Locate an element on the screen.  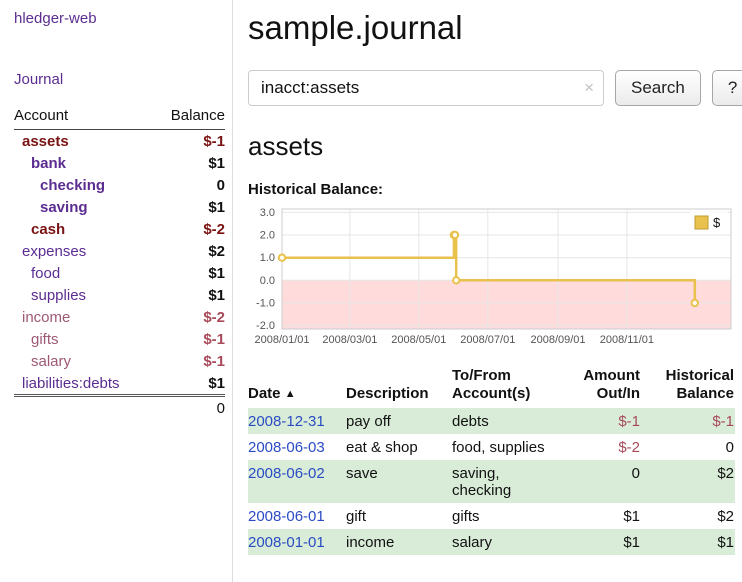
sort-ascending-icon: ▲ is located at coordinates (290, 394).